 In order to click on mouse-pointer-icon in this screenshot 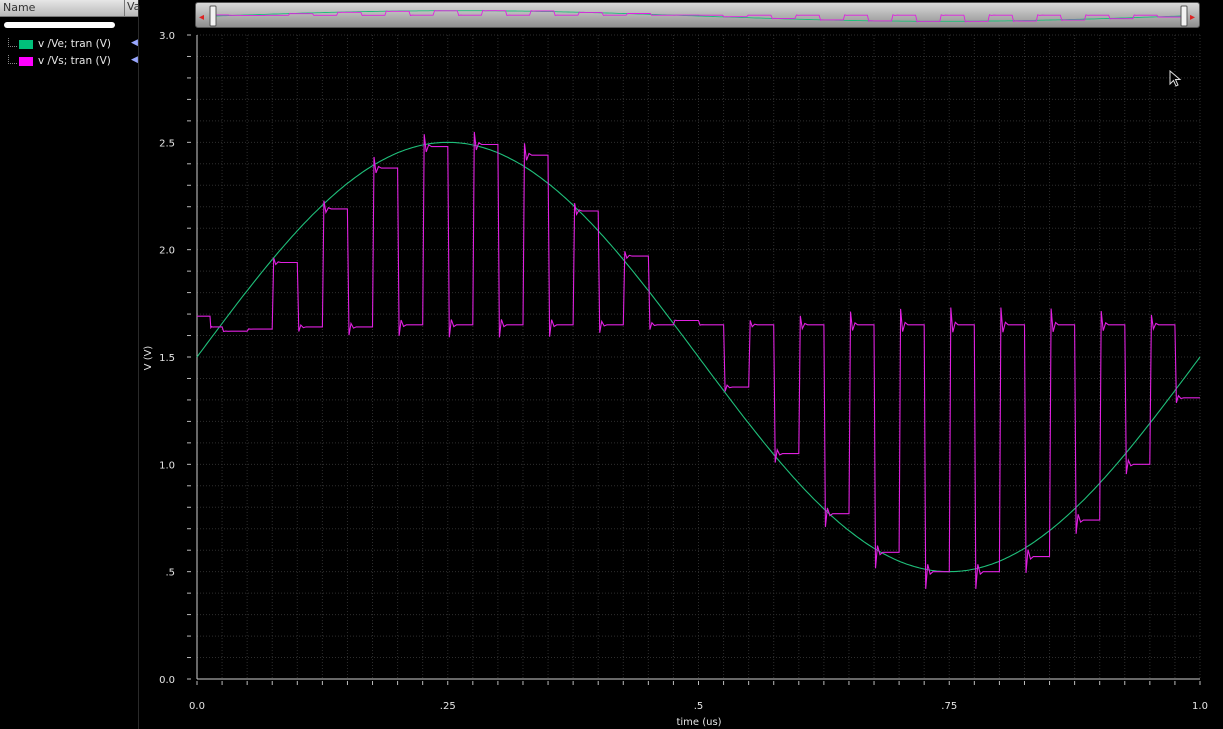, I will do `click(1175, 78)`.